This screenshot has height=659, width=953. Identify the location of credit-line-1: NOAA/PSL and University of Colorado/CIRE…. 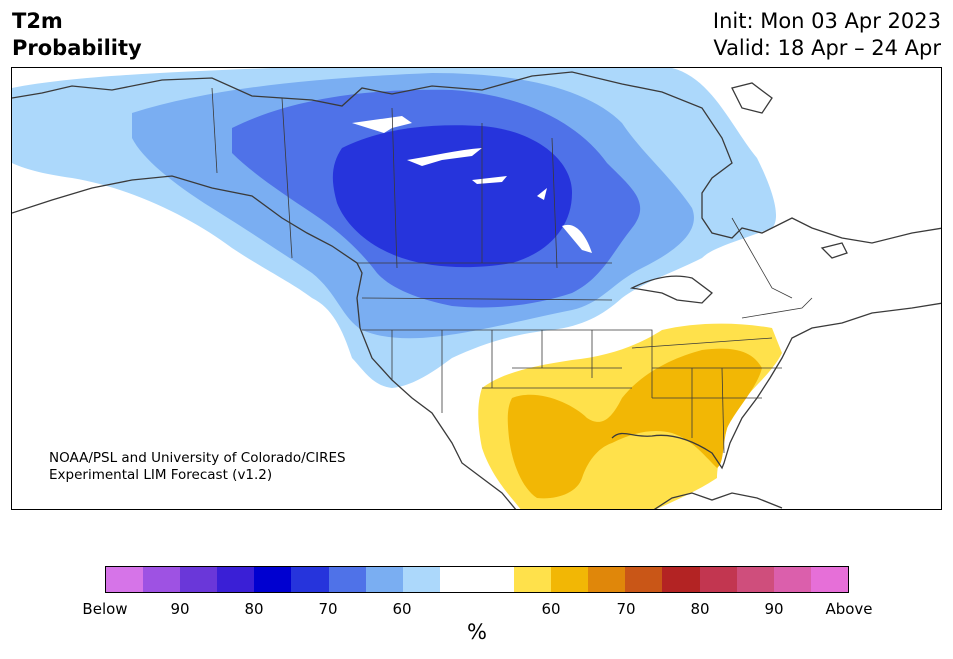
(197, 458).